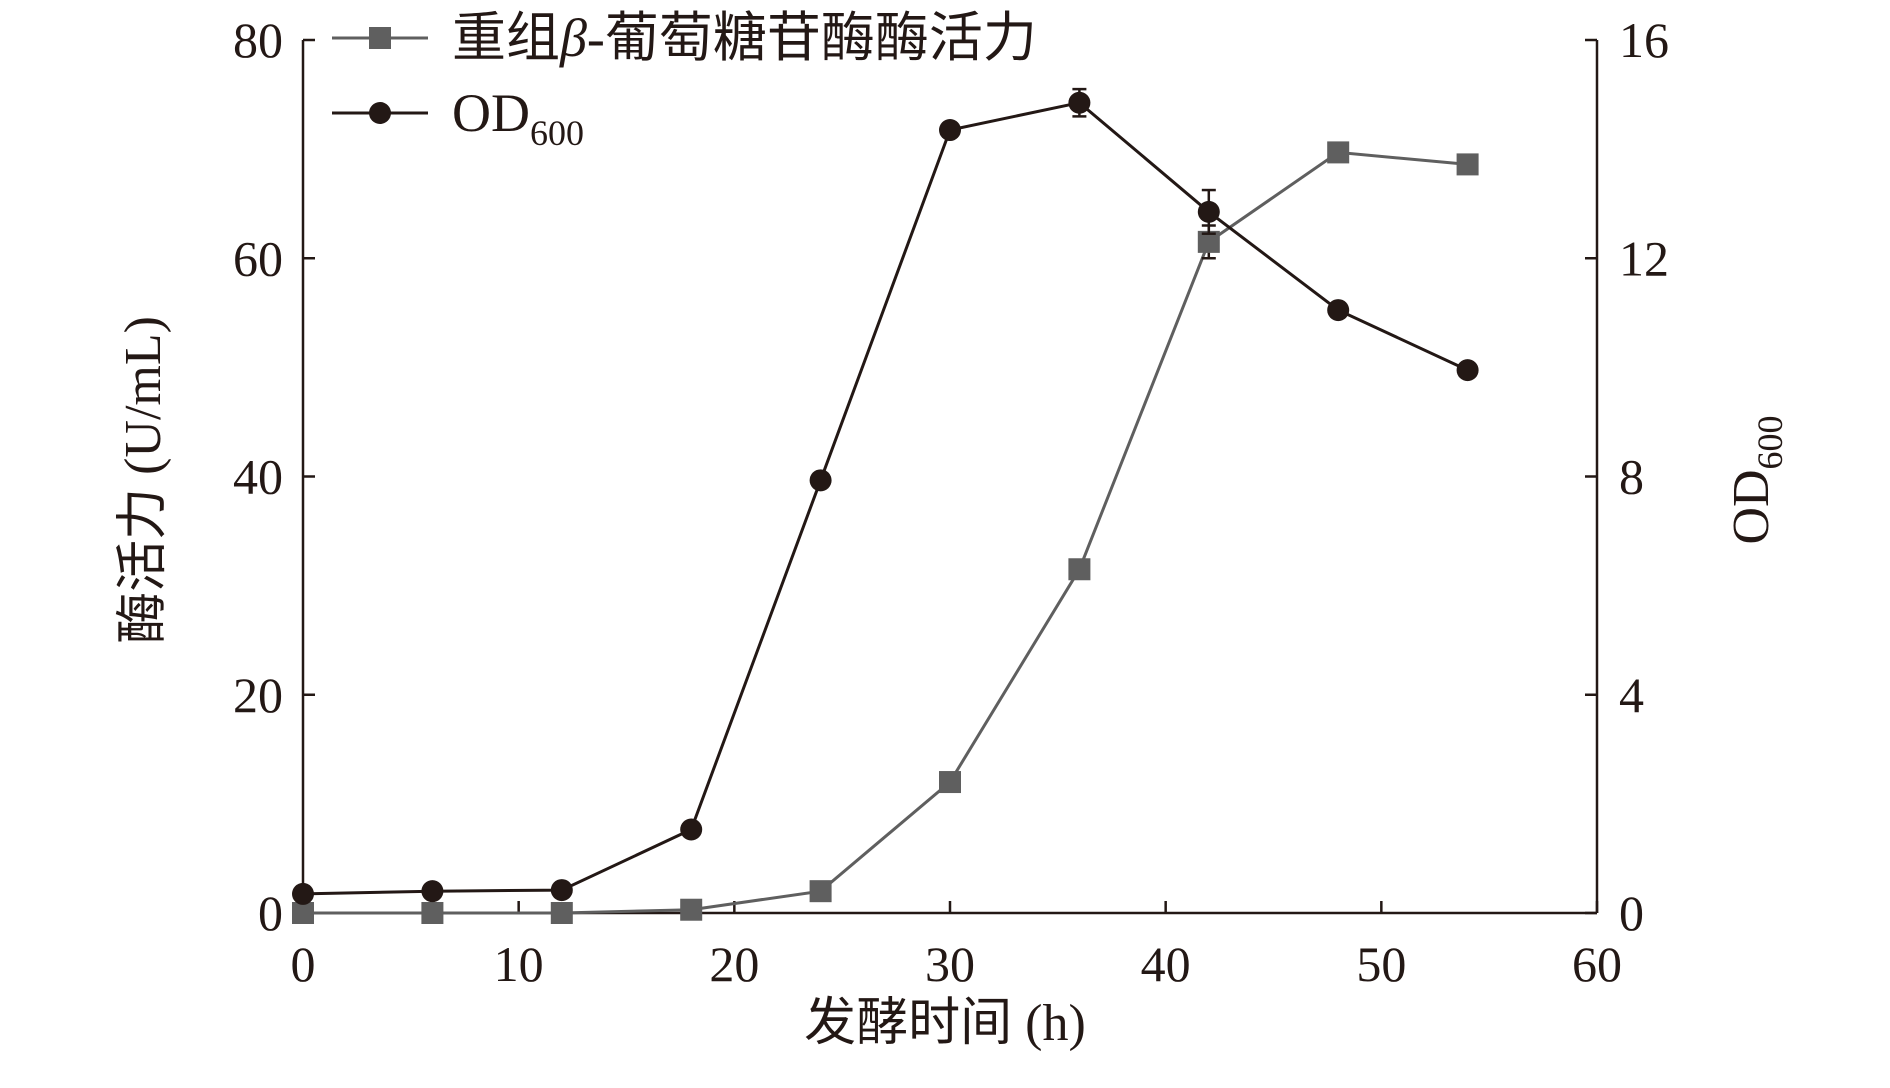  What do you see at coordinates (270, 913) in the screenshot?
I see `y-tick-label: 0` at bounding box center [270, 913].